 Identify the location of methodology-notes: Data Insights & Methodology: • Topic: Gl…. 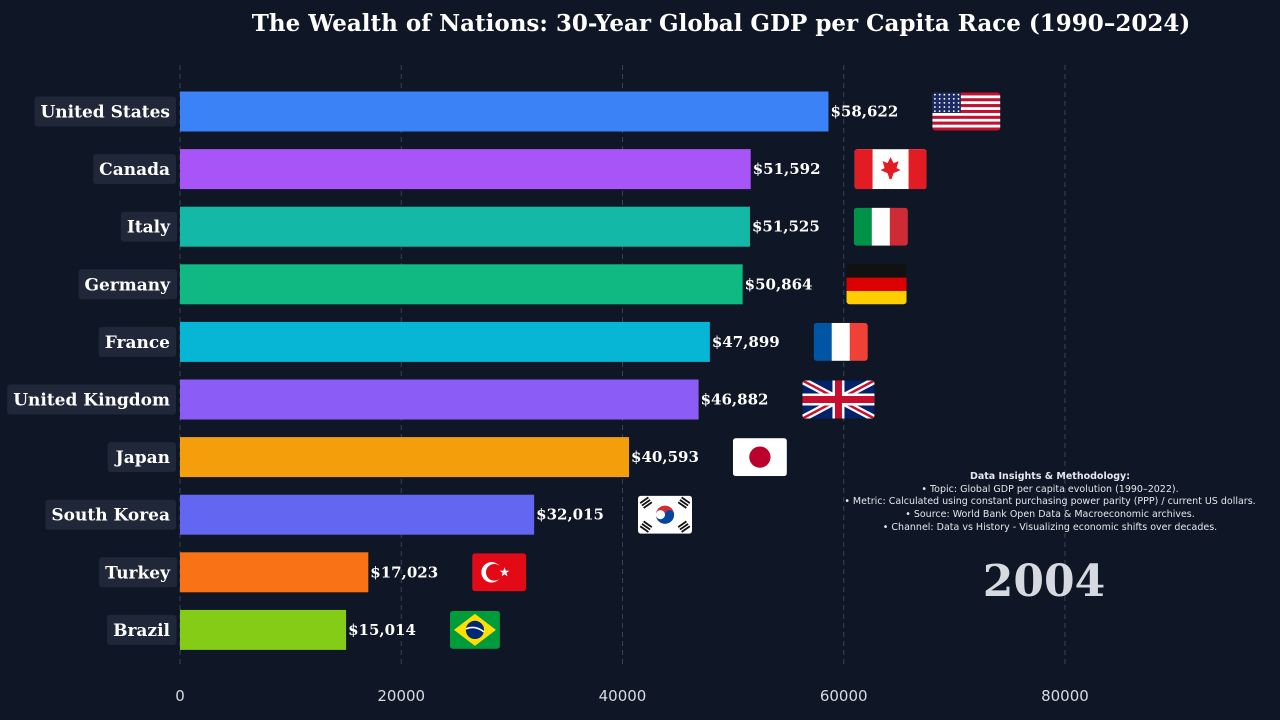
(1050, 503).